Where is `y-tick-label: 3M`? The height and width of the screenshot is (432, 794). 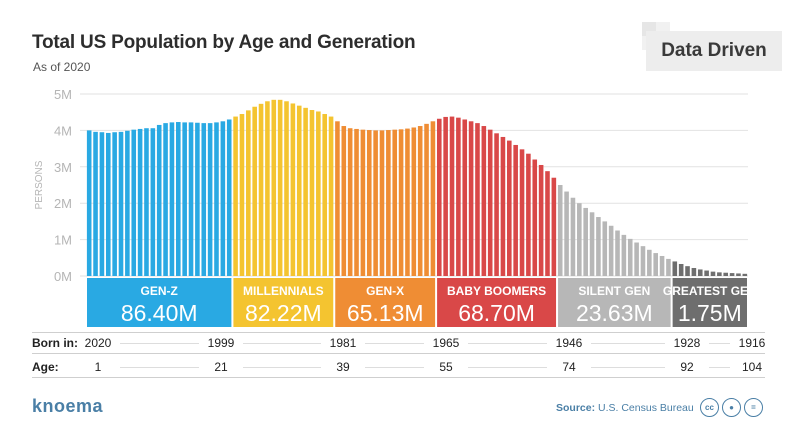
y-tick-label: 3M is located at coordinates (63, 167).